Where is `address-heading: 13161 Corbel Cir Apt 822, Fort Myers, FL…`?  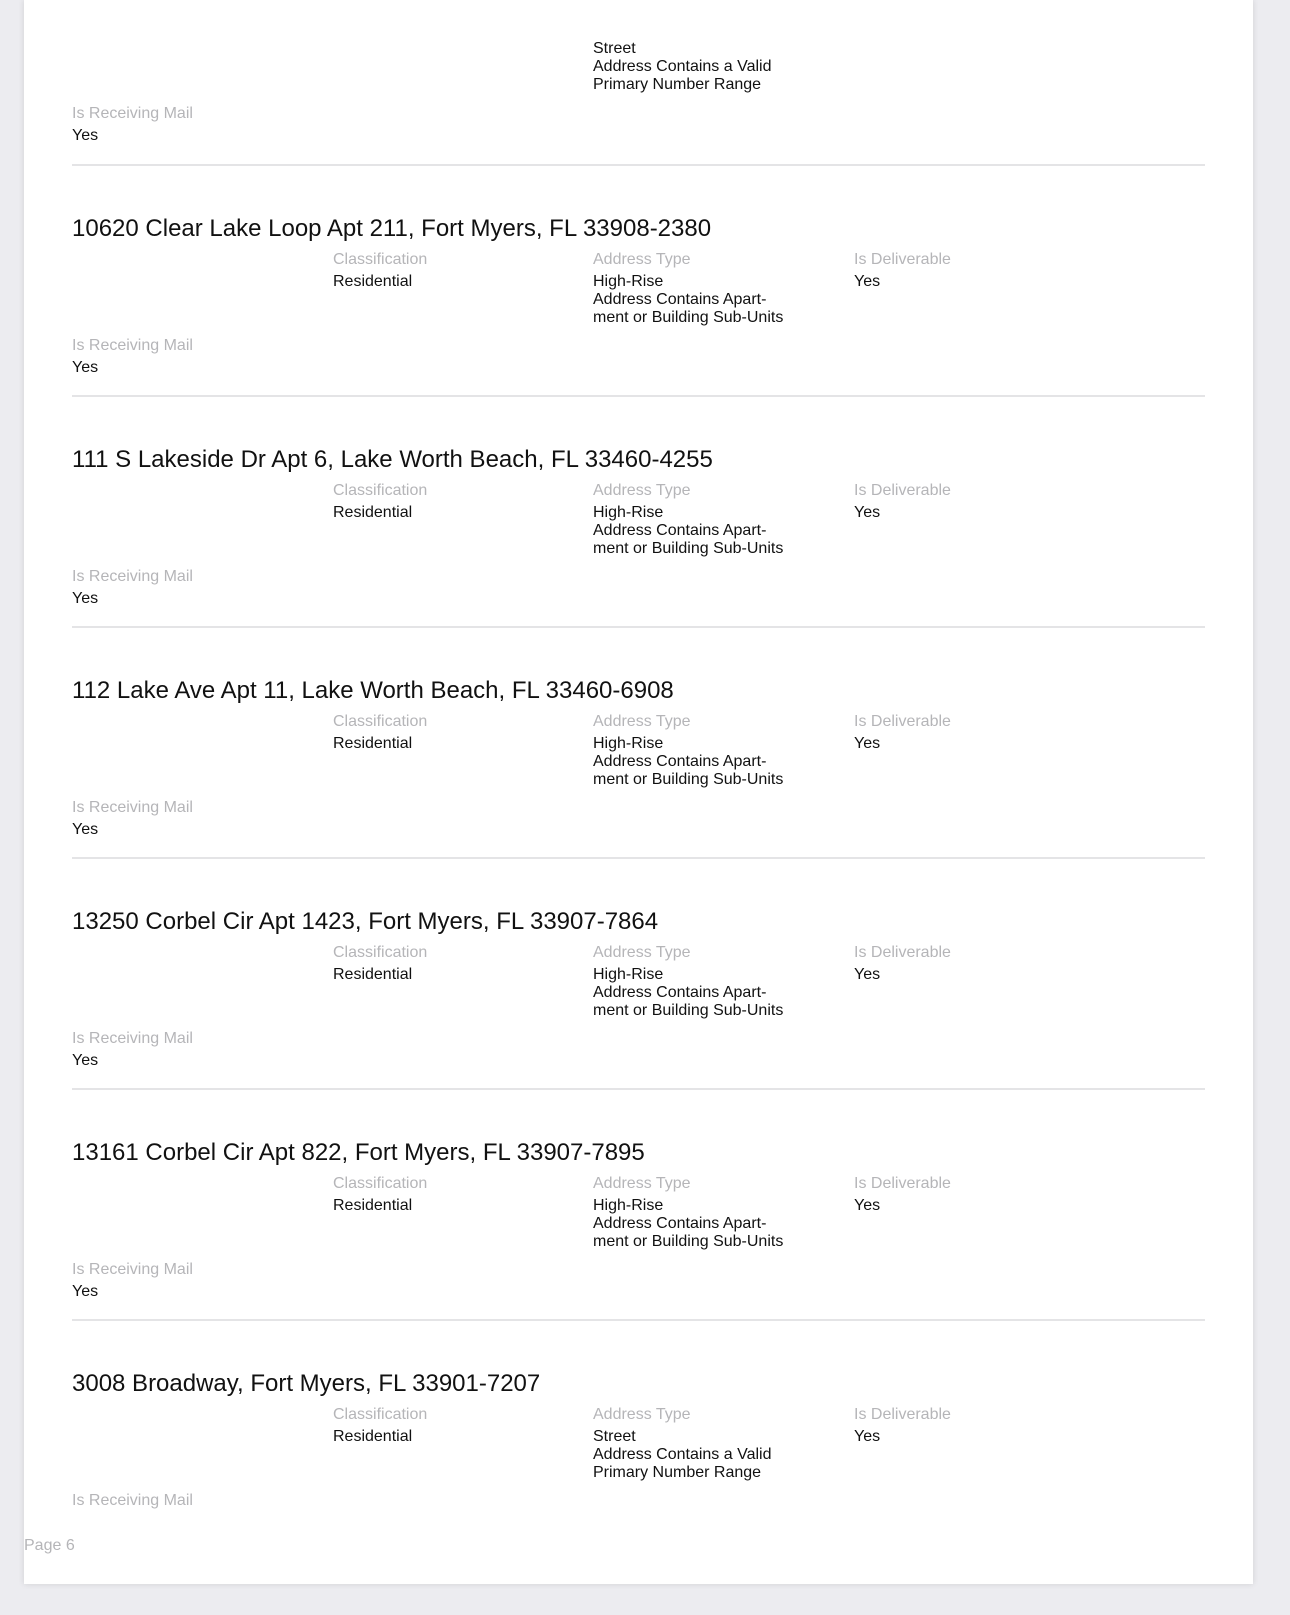 address-heading: 13161 Corbel Cir Apt 822, Fort Myers, FL… is located at coordinates (358, 1152).